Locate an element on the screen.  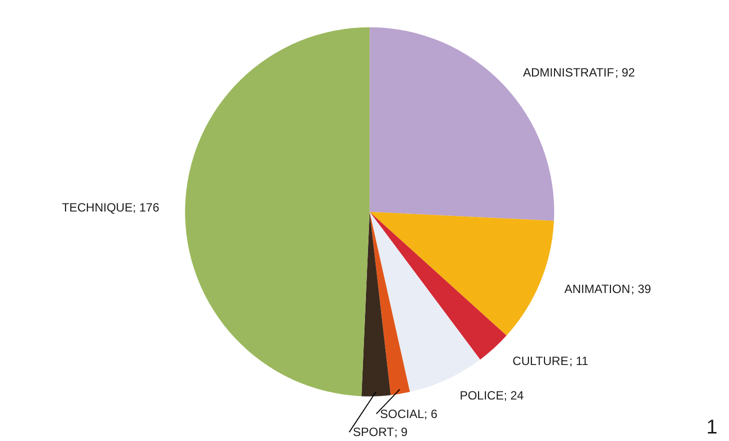
slice-label: POLICE is located at coordinates (482, 395).